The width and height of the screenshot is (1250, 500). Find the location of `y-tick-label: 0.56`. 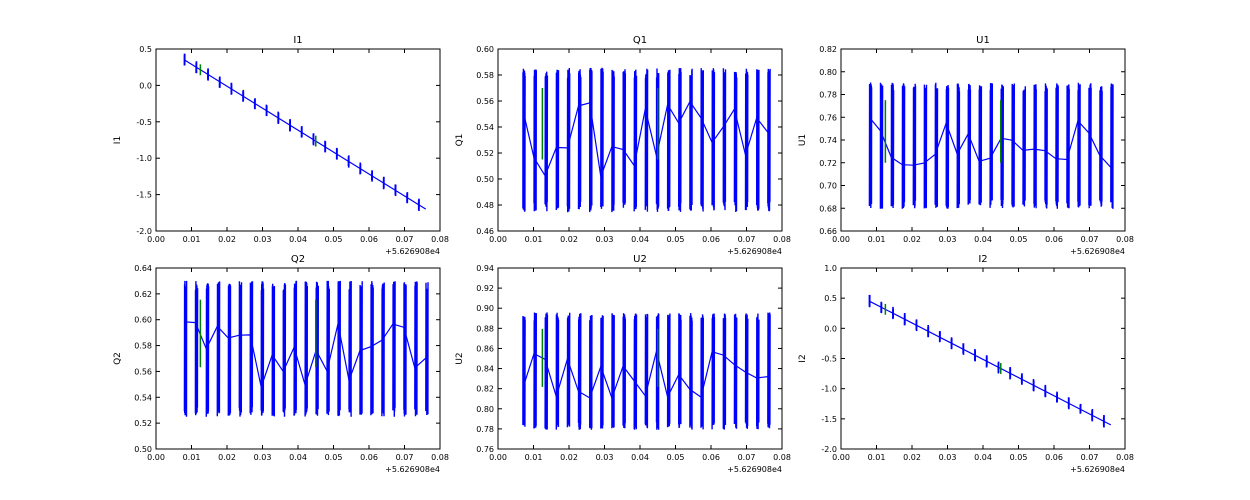

y-tick-label: 0.56 is located at coordinates (143, 371).